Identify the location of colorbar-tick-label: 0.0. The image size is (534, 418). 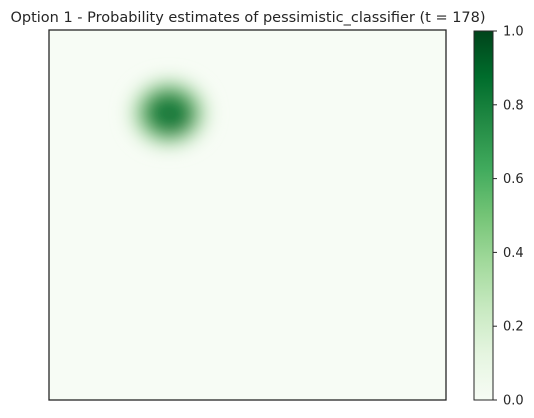
(513, 401).